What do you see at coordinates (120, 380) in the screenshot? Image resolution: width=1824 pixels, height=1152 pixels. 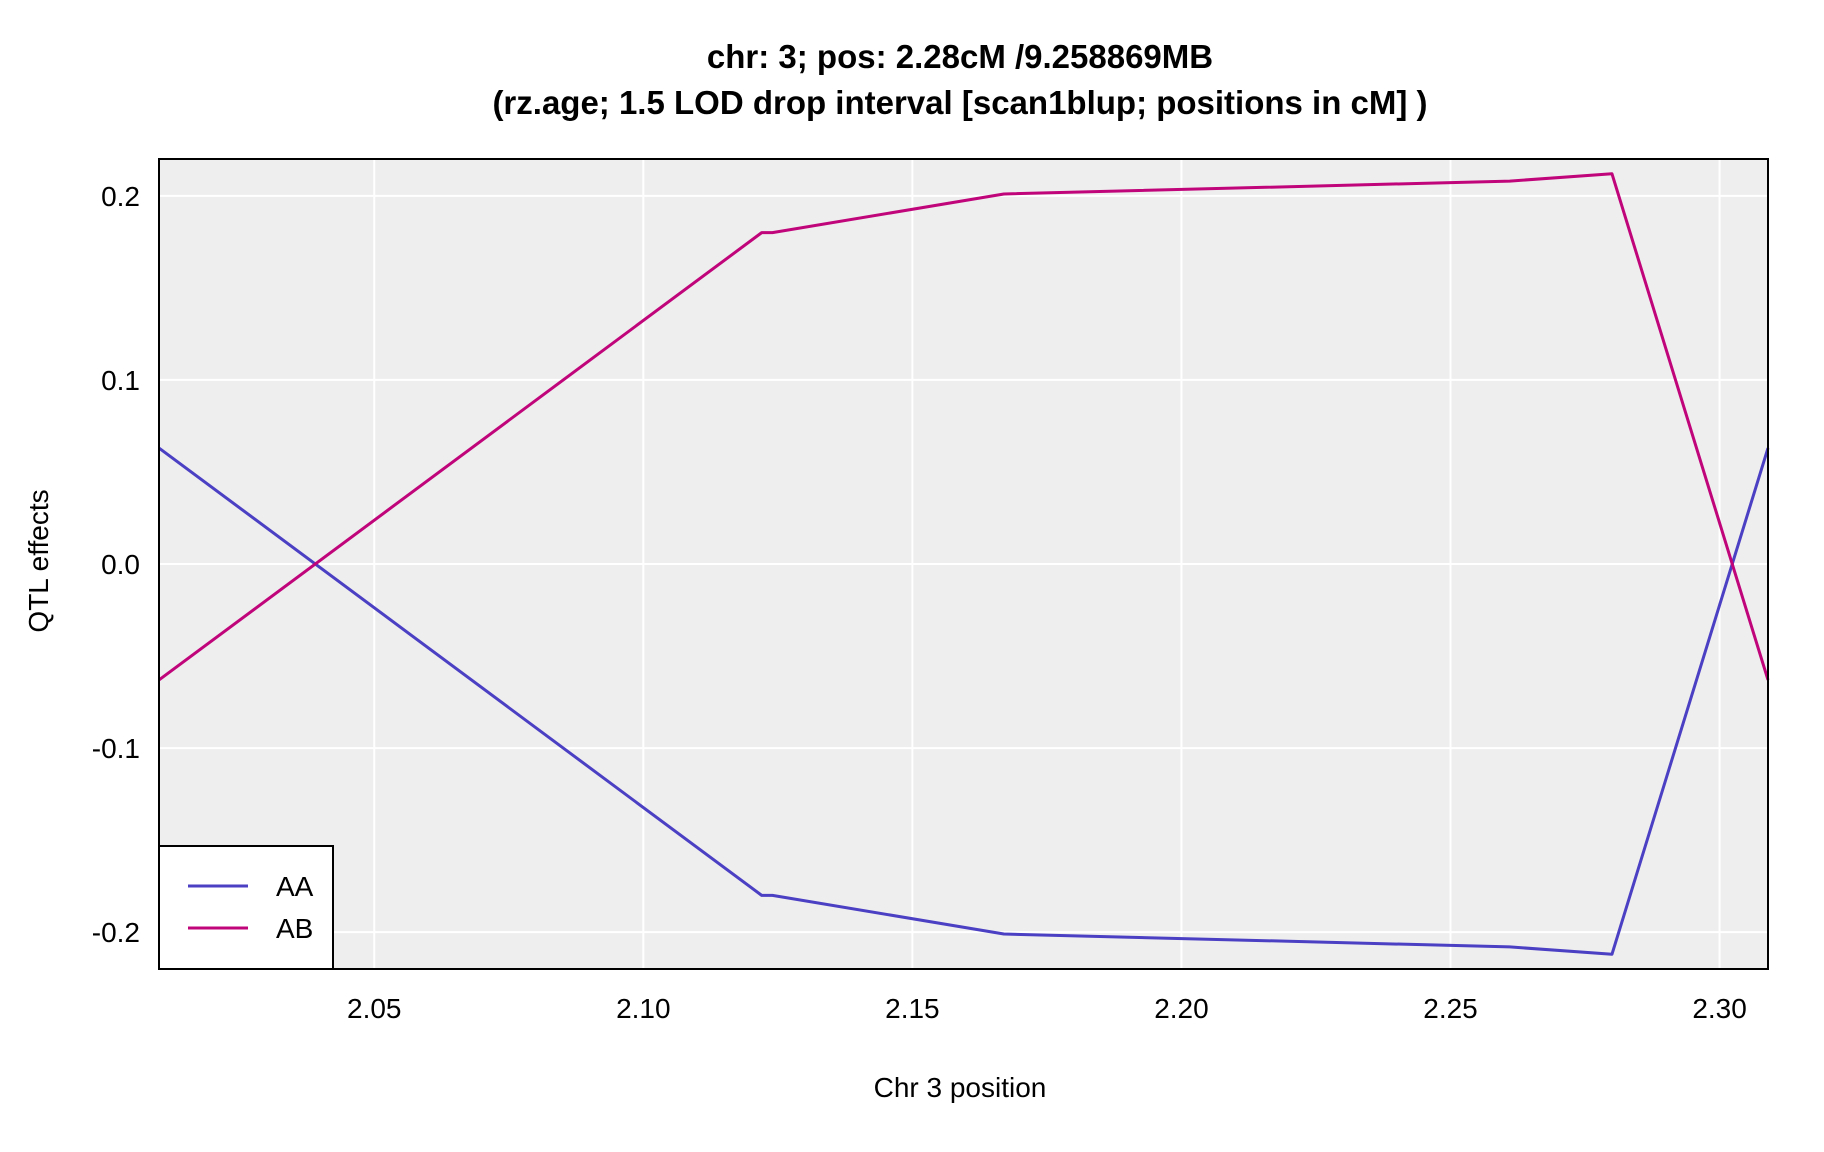 I see `y-tick-label: 0.1` at bounding box center [120, 380].